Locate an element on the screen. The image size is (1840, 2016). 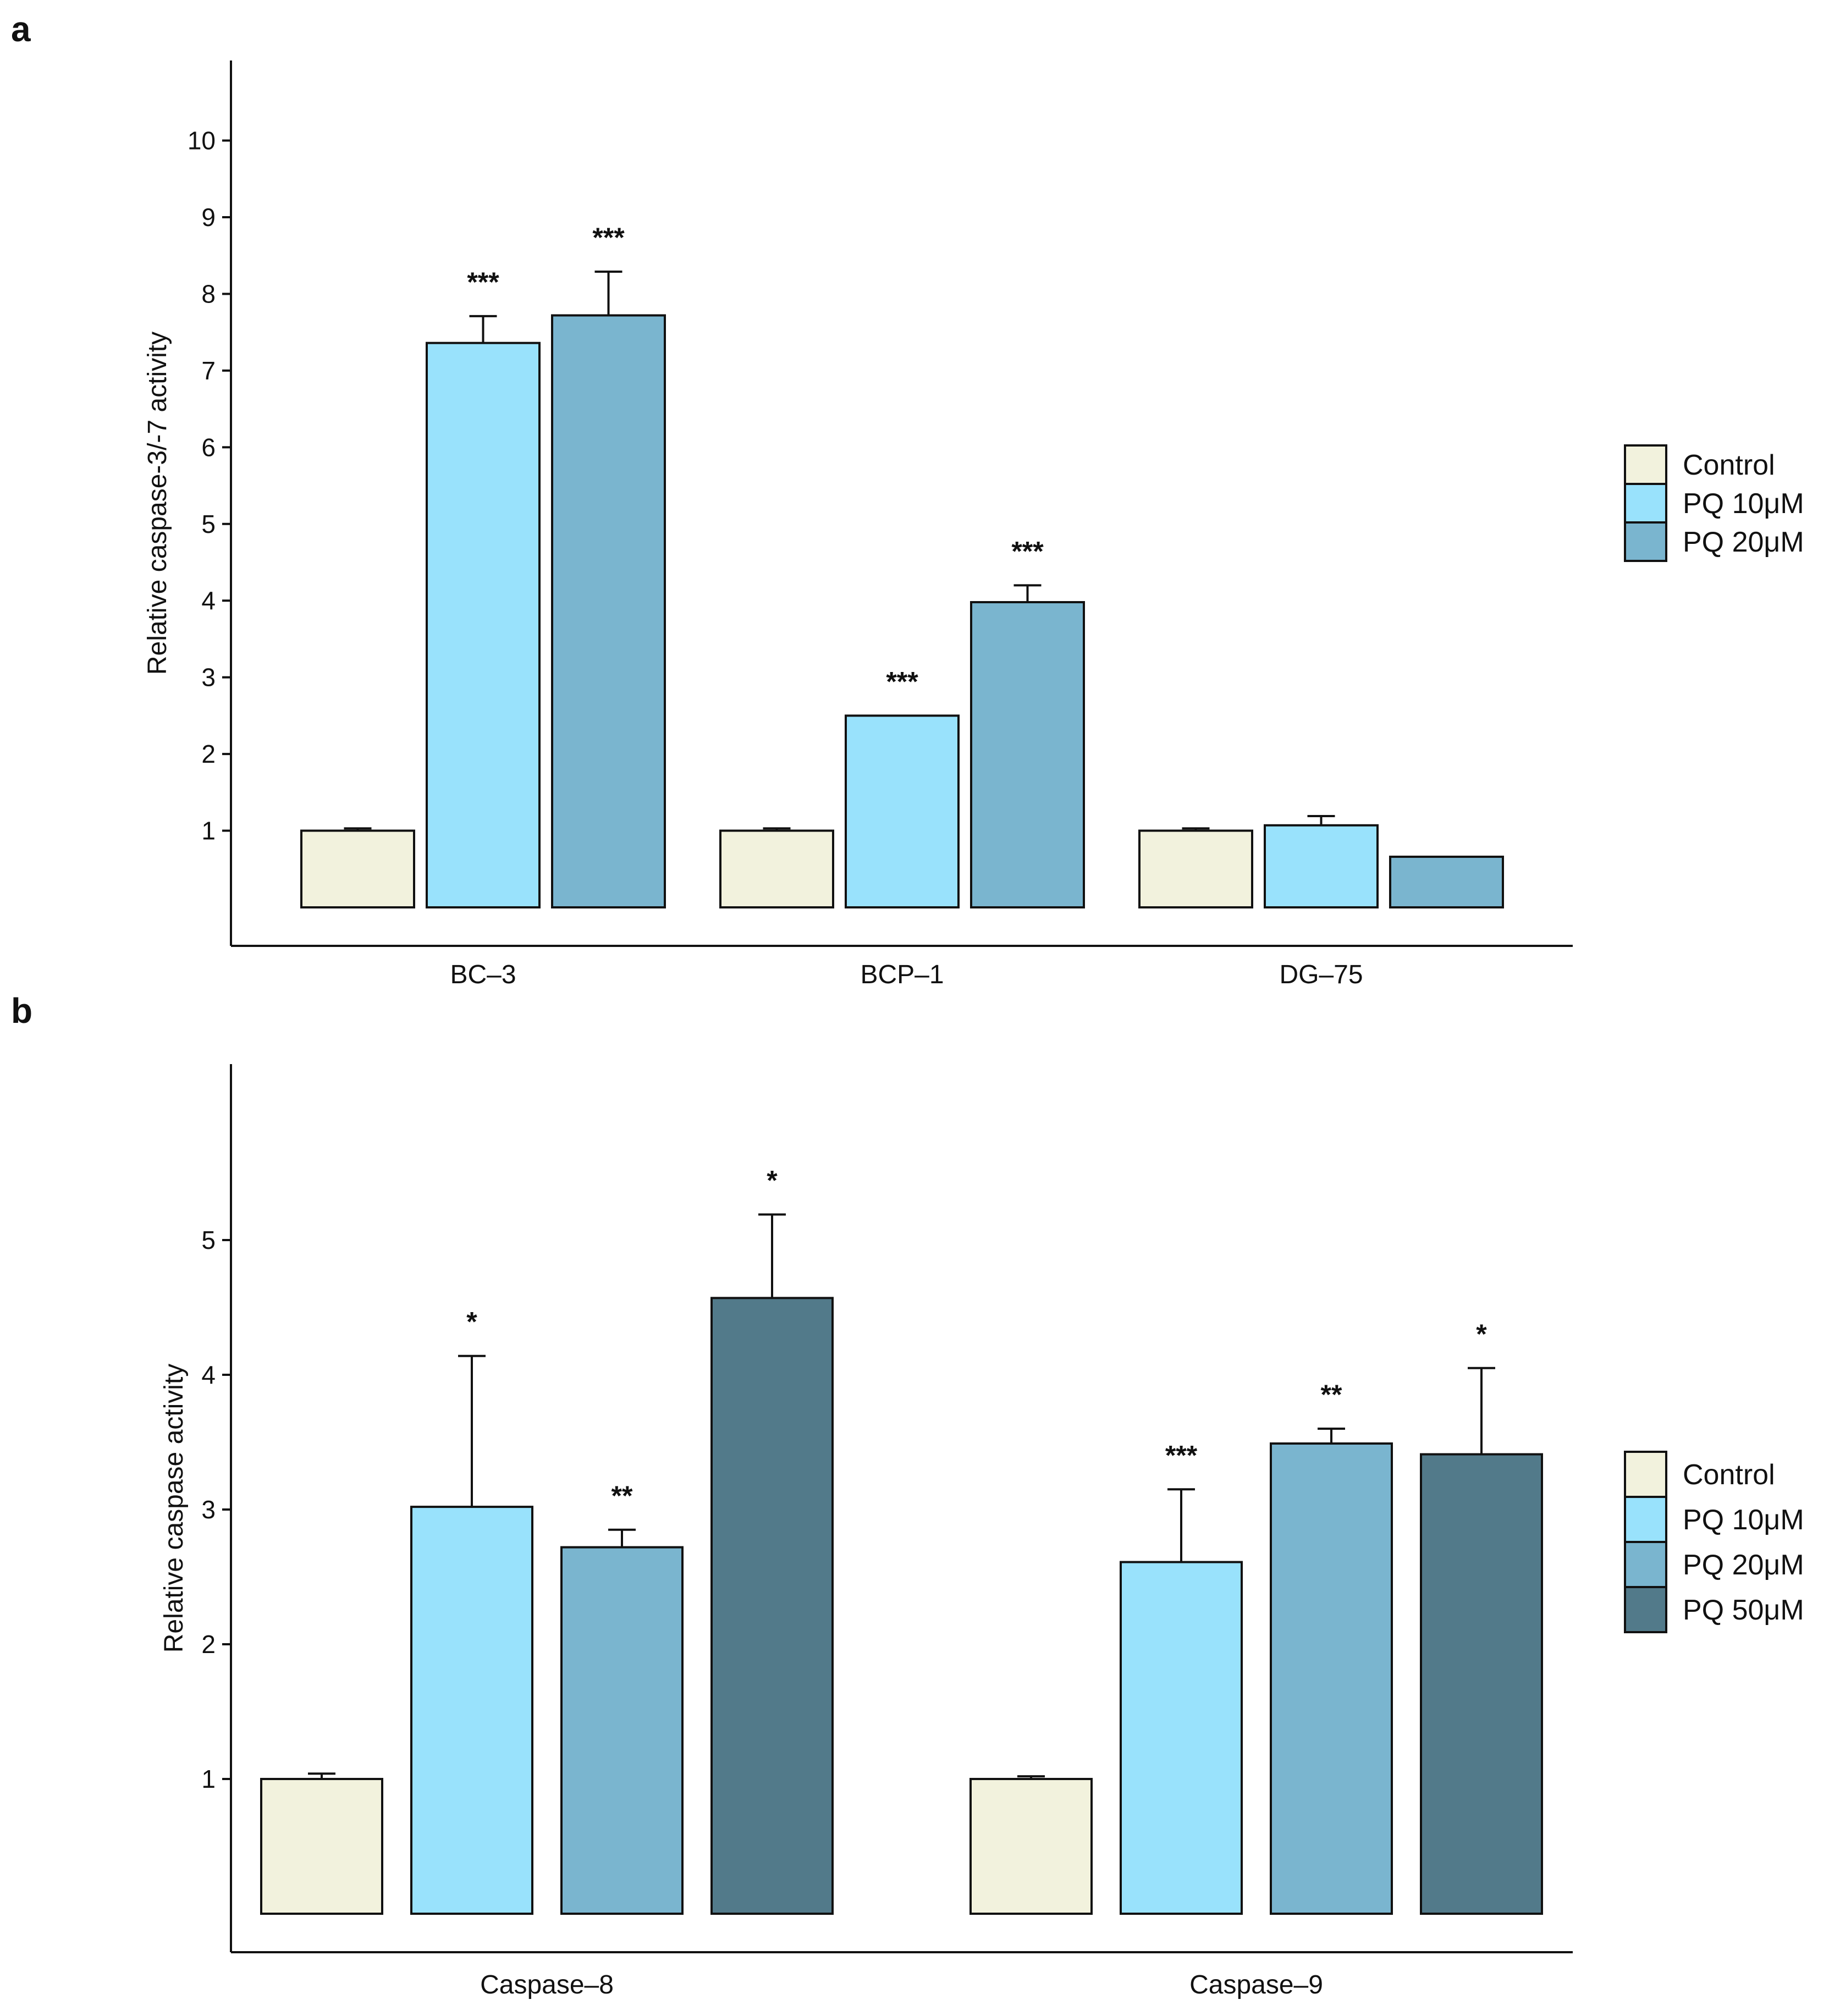
panel-a-letter: a is located at coordinates (21, 29).